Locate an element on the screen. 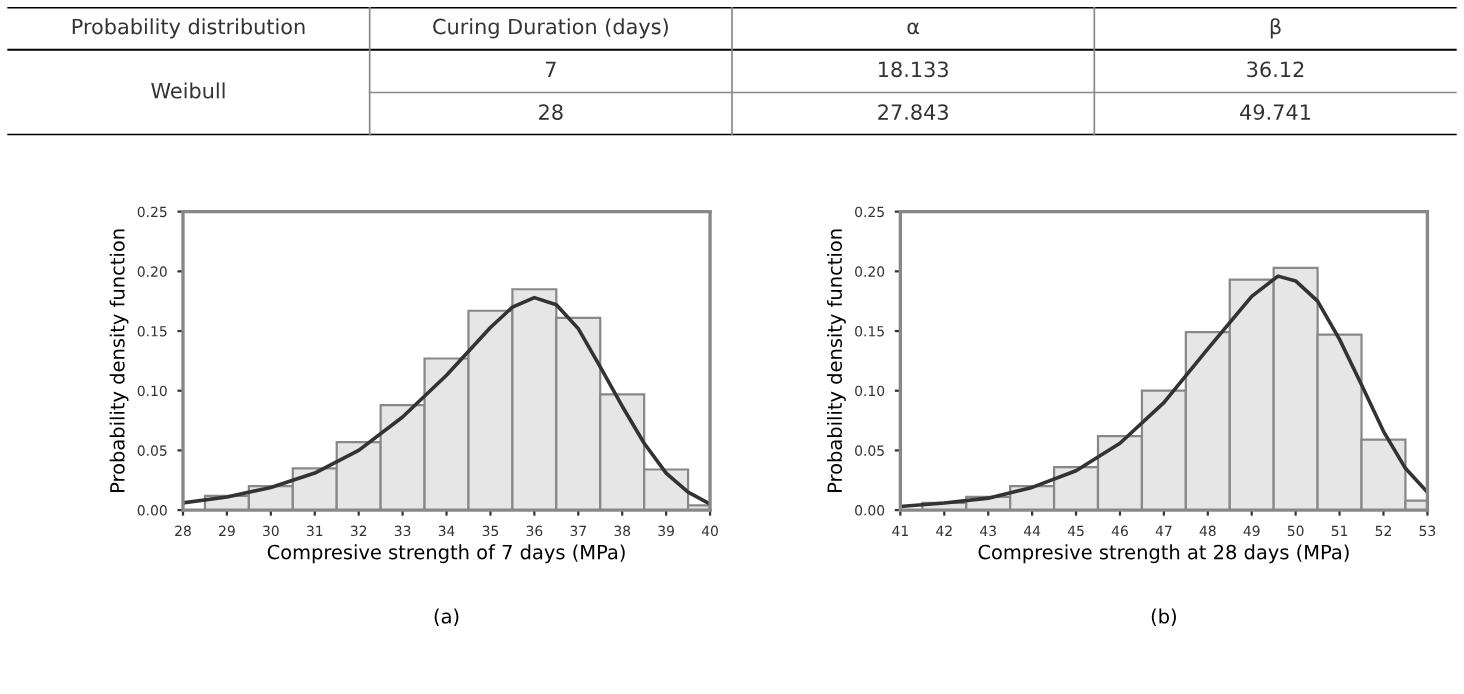 The image size is (1464, 694). text: 18.133 is located at coordinates (913, 69).